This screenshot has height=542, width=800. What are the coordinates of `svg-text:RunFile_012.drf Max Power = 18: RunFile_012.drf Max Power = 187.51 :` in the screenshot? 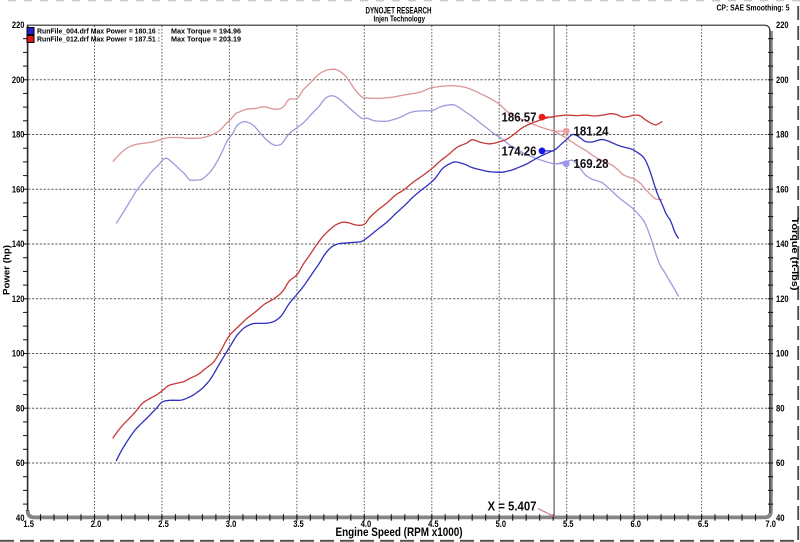 It's located at (98, 38).